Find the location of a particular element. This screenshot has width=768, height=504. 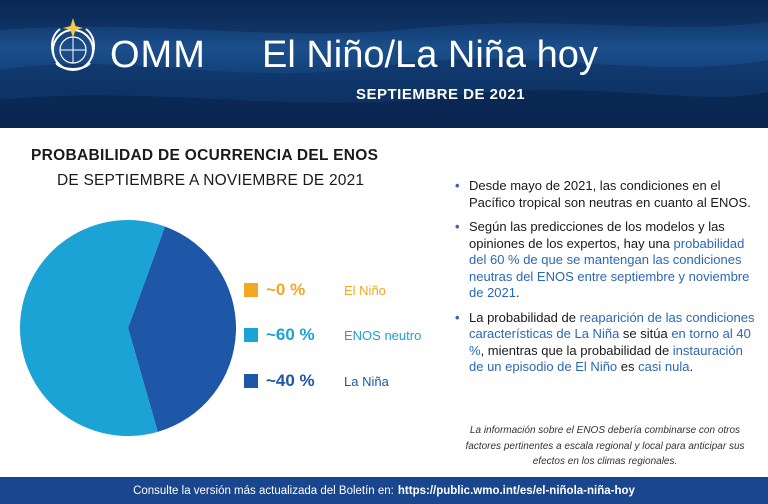

highlighted-text: casi nula is located at coordinates (664, 366).